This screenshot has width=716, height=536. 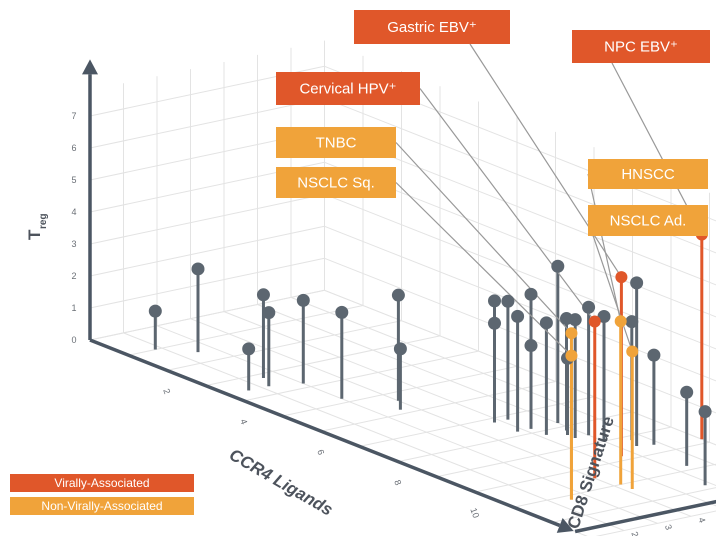 What do you see at coordinates (102, 483) in the screenshot?
I see `legend-viral: Virally-Associated` at bounding box center [102, 483].